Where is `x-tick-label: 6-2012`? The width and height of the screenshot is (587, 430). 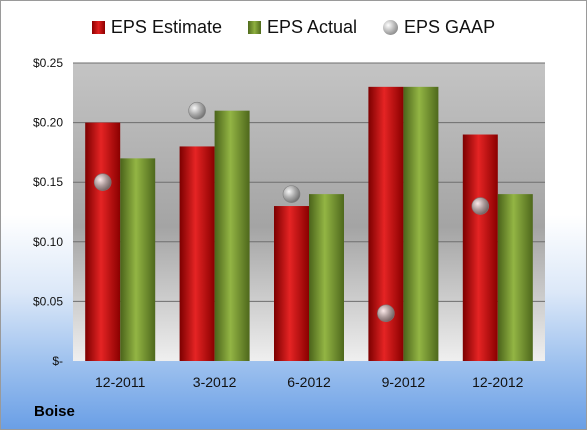
x-tick-label: 6-2012 is located at coordinates (309, 382).